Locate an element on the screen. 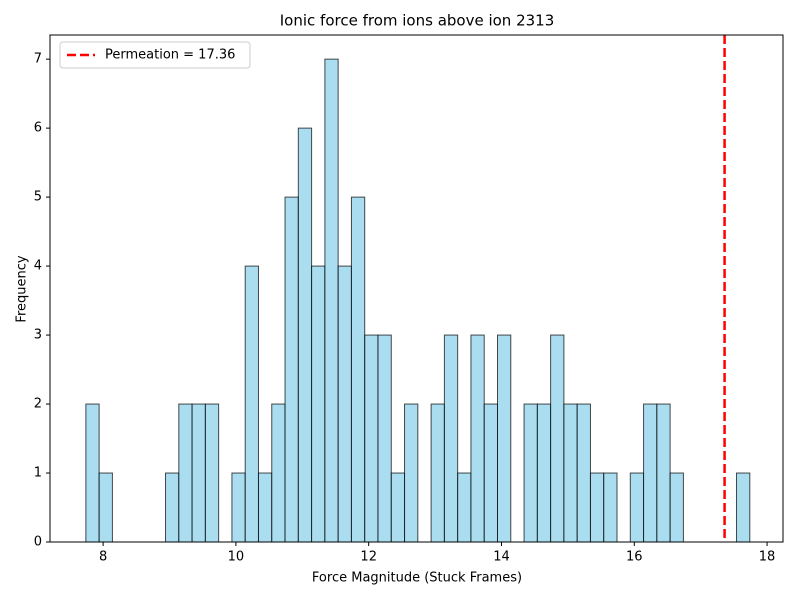 This screenshot has height=600, width=800. x-tick-label: 16 is located at coordinates (634, 557).